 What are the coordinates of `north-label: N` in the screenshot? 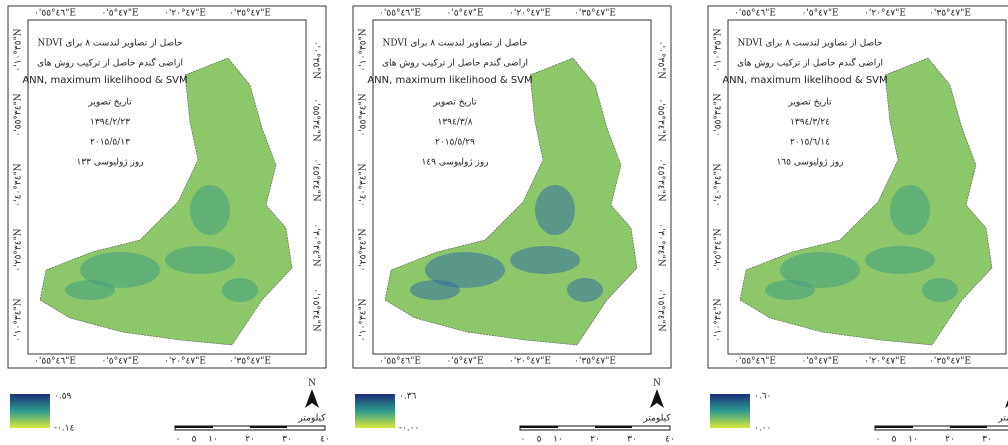 It's located at (657, 384).